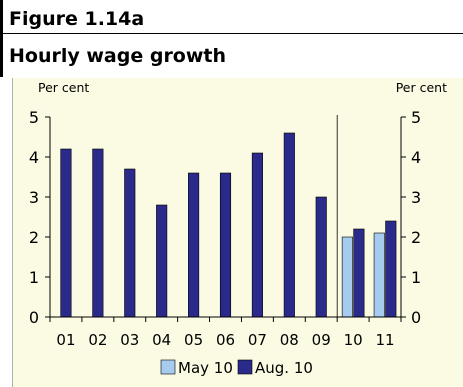 This screenshot has width=463, height=387. I want to click on y-tick-label-left: 0, so click(34, 317).